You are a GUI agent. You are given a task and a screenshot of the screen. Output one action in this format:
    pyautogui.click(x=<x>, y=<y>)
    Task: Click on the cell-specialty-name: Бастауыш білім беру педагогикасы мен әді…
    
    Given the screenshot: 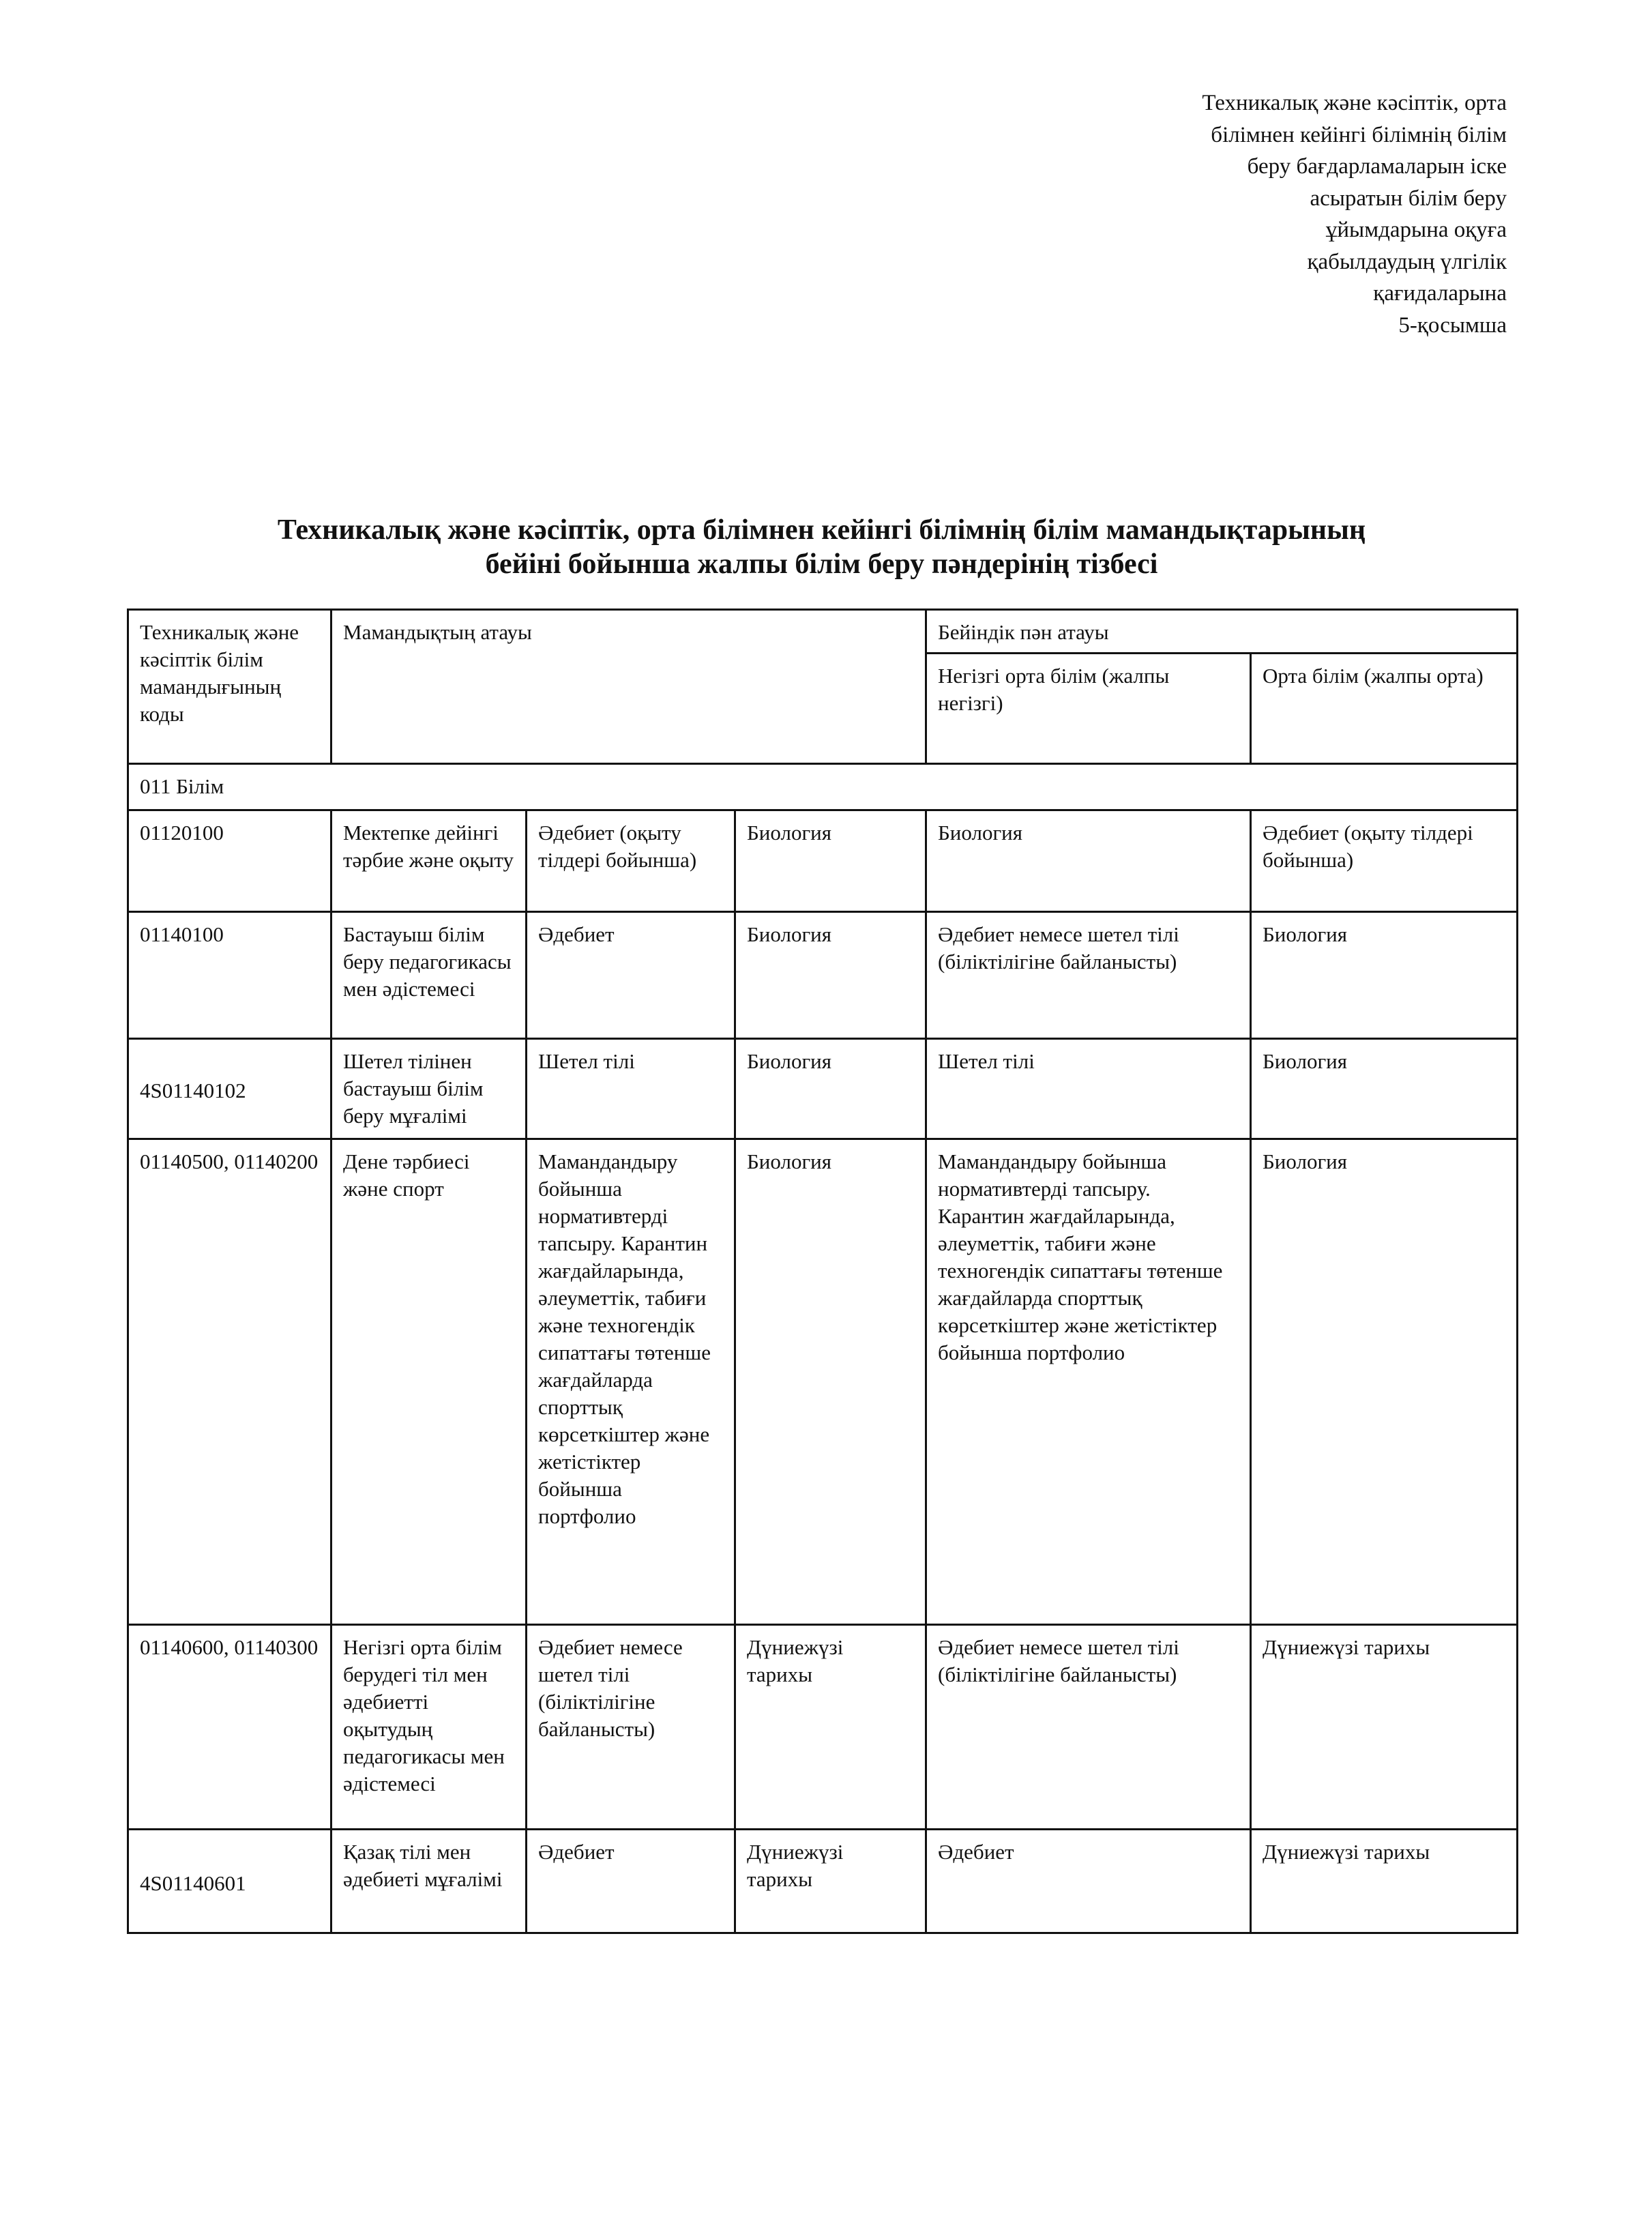 What is the action you would take?
    pyautogui.click(x=429, y=976)
    